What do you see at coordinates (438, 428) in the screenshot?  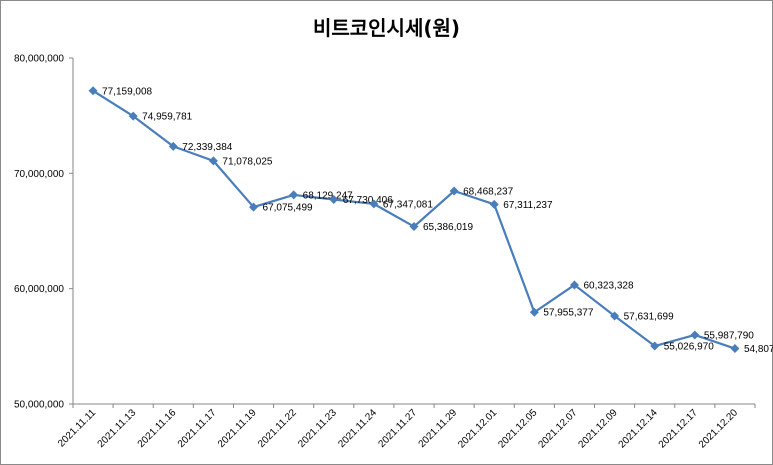 I see `x-tick-label: 2021.11.29` at bounding box center [438, 428].